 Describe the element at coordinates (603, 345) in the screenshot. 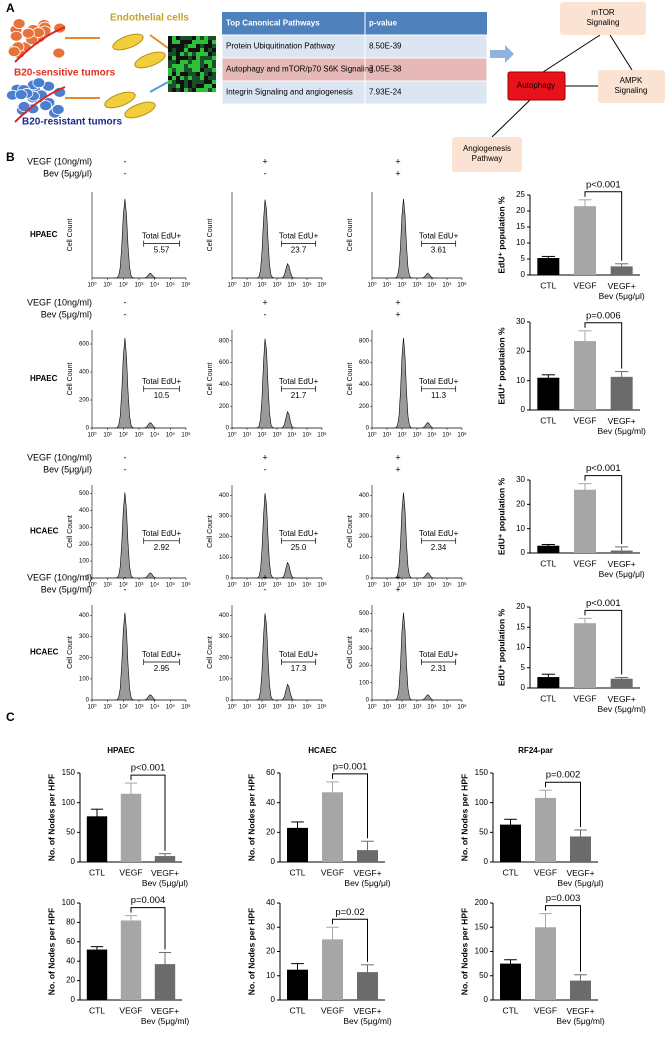

I see `significance-bracket` at that location.